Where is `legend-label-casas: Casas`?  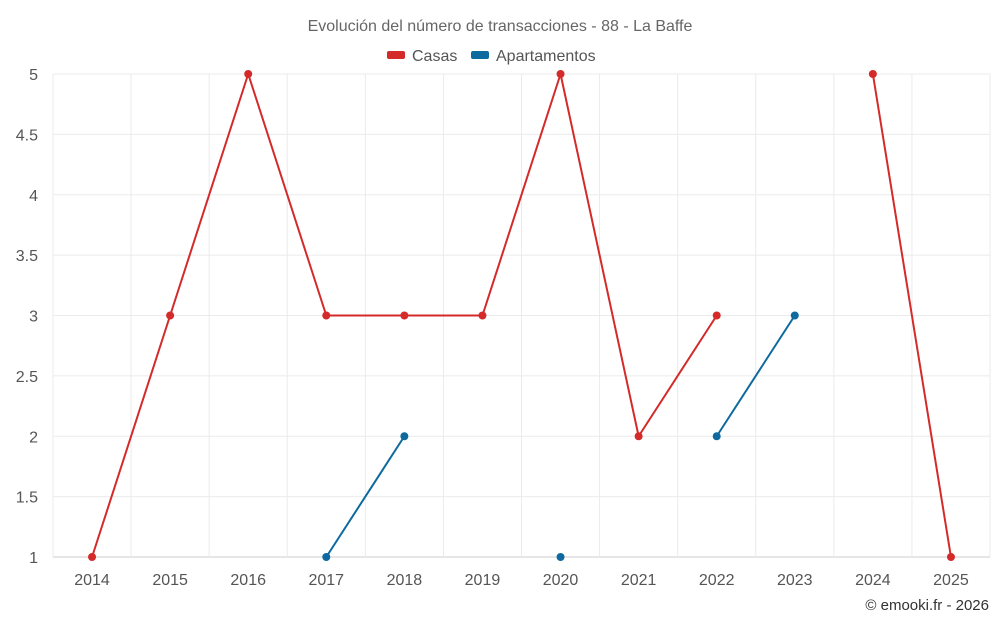
legend-label-casas: Casas is located at coordinates (434, 56).